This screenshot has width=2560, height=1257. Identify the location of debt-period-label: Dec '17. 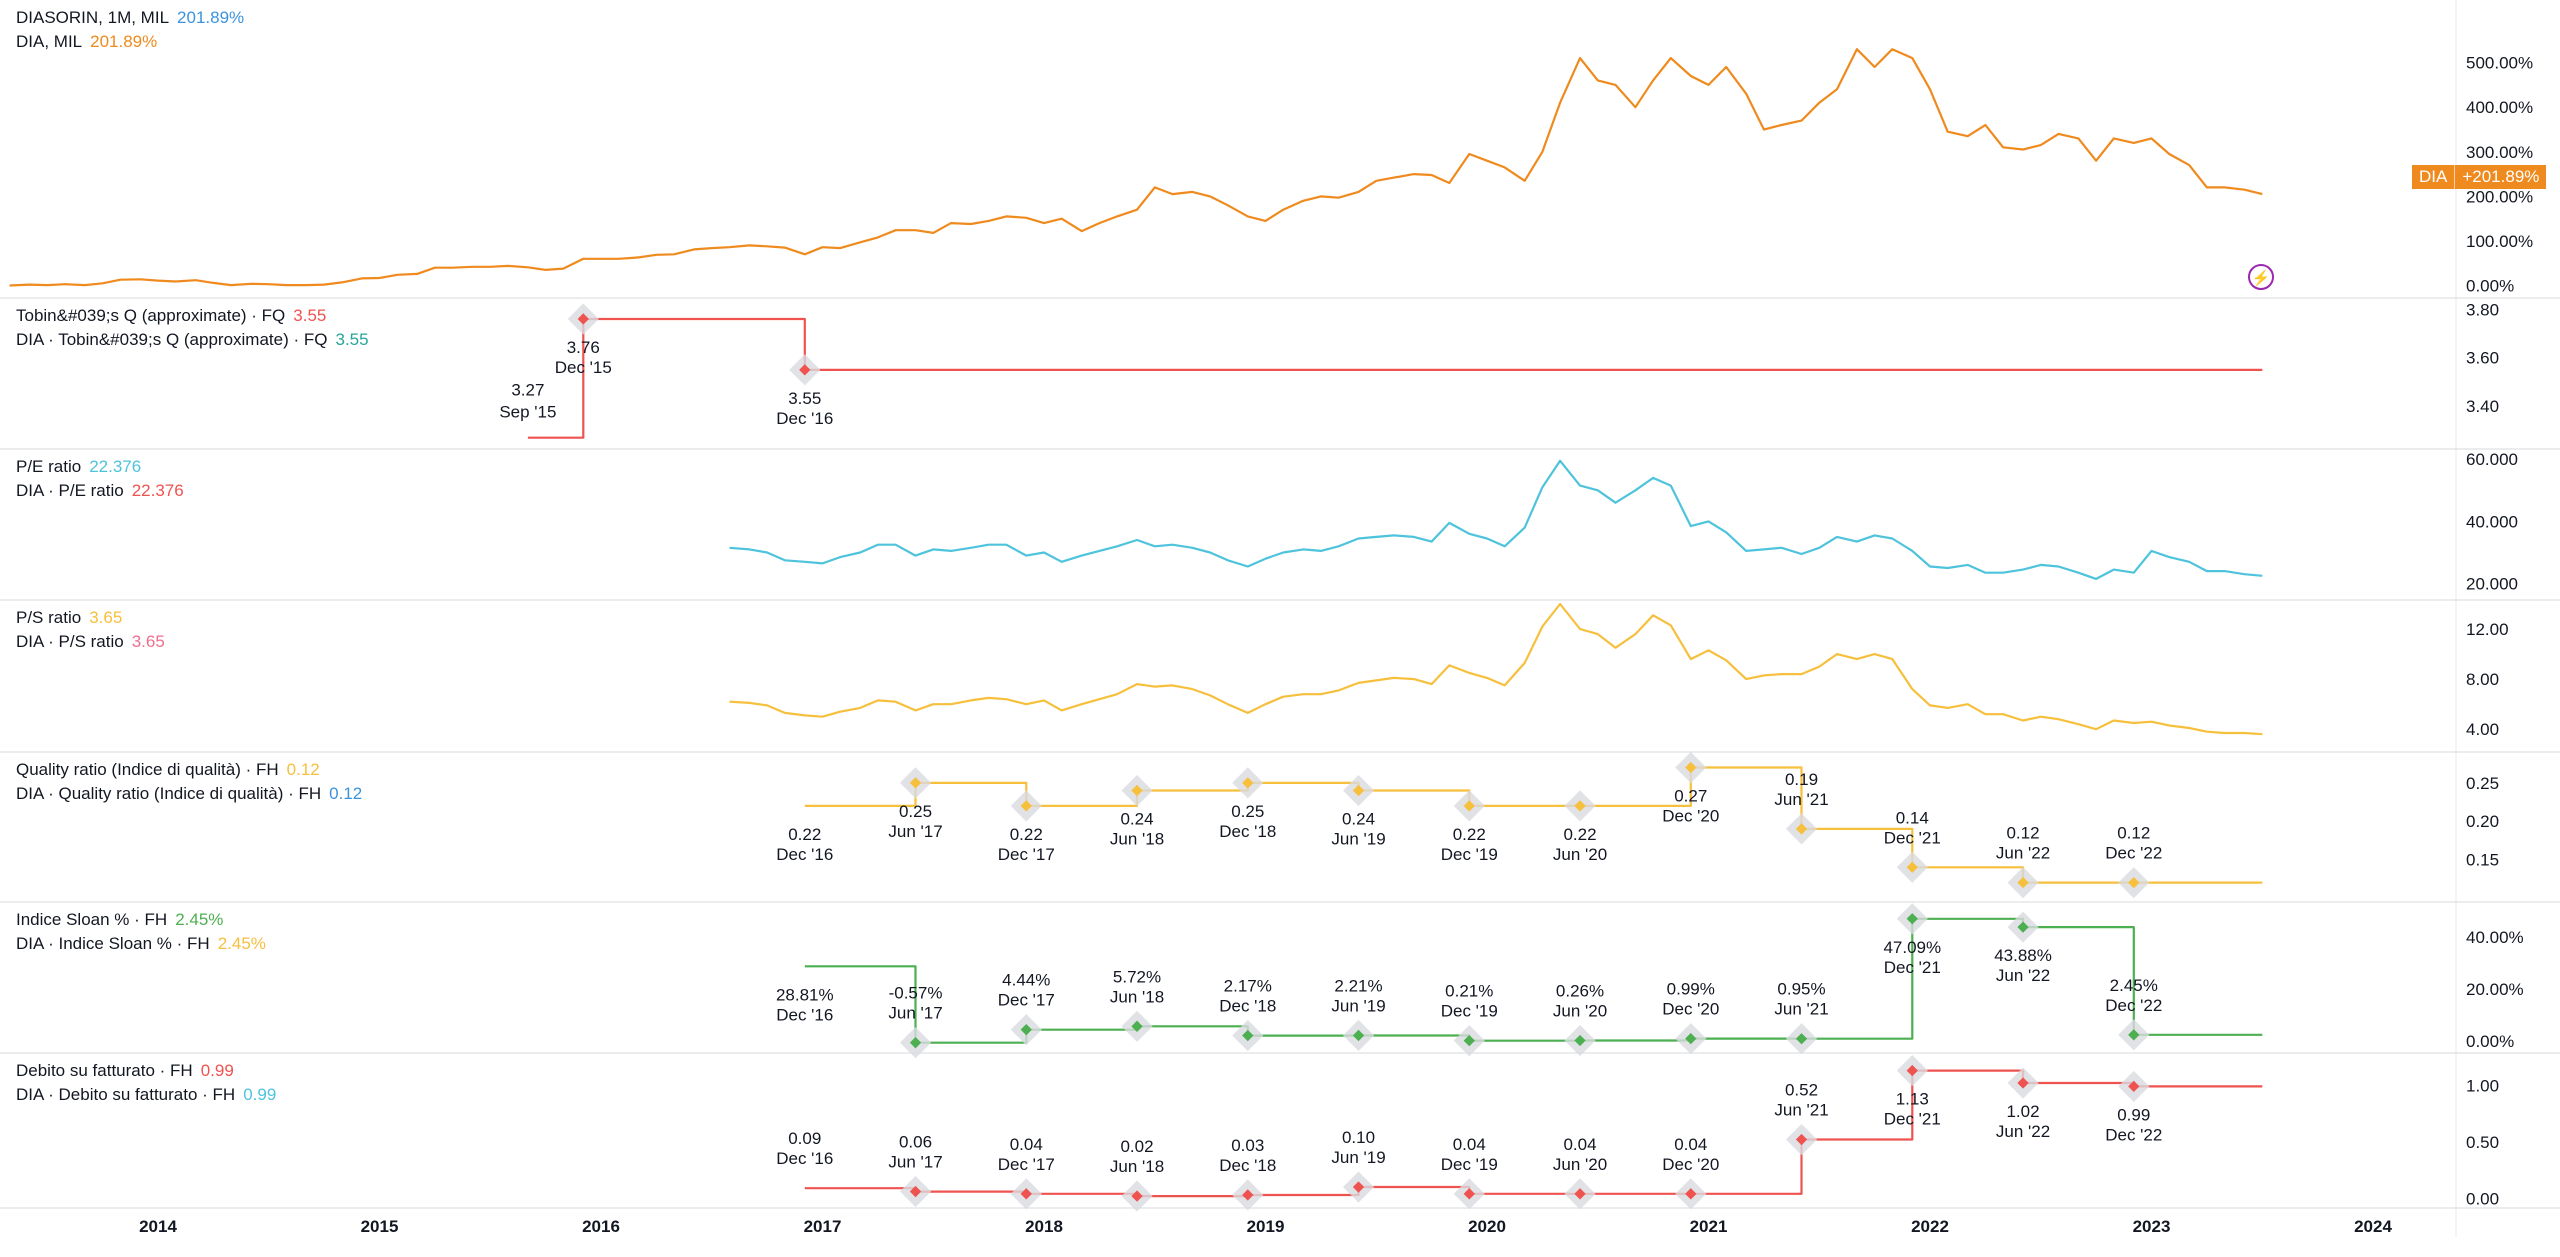
(1026, 1164).